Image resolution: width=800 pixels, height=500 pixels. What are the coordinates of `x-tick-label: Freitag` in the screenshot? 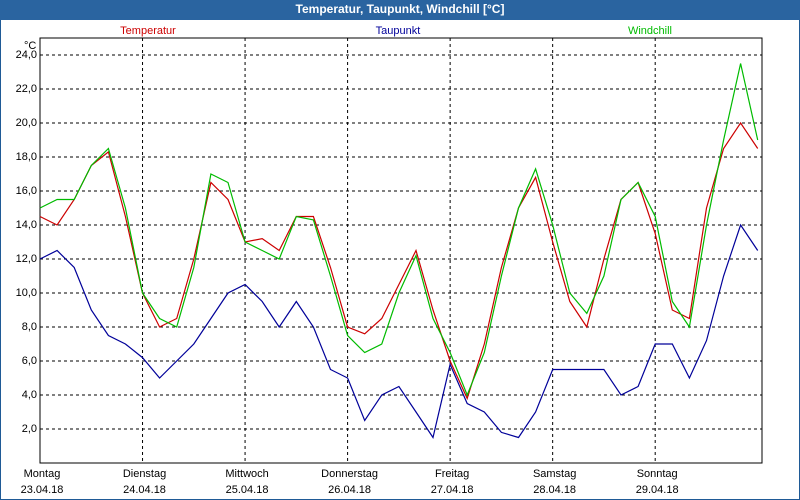 It's located at (452, 474).